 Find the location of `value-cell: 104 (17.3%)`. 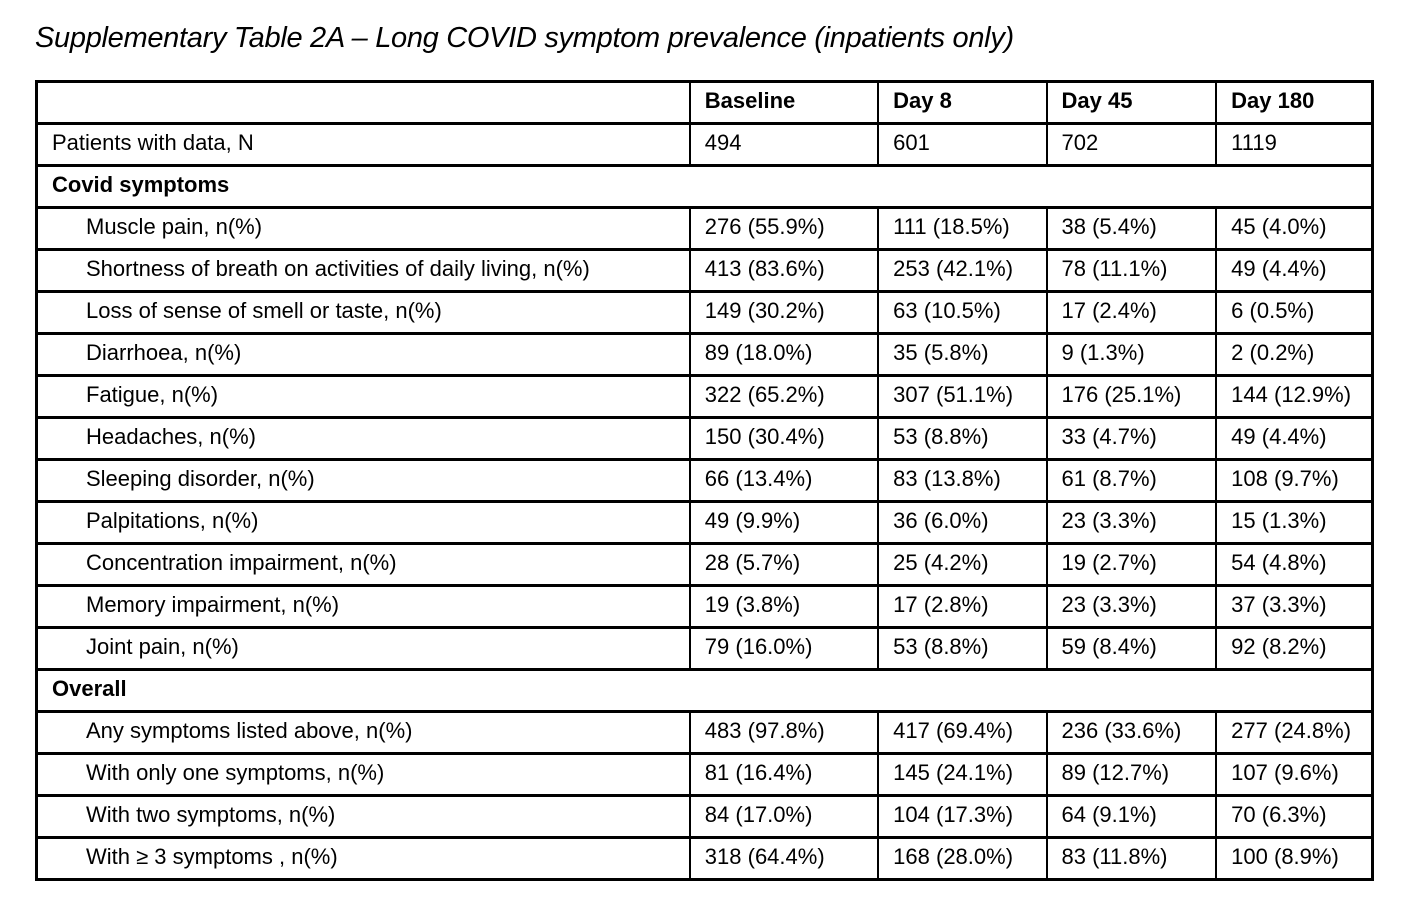

value-cell: 104 (17.3%) is located at coordinates (962, 816).